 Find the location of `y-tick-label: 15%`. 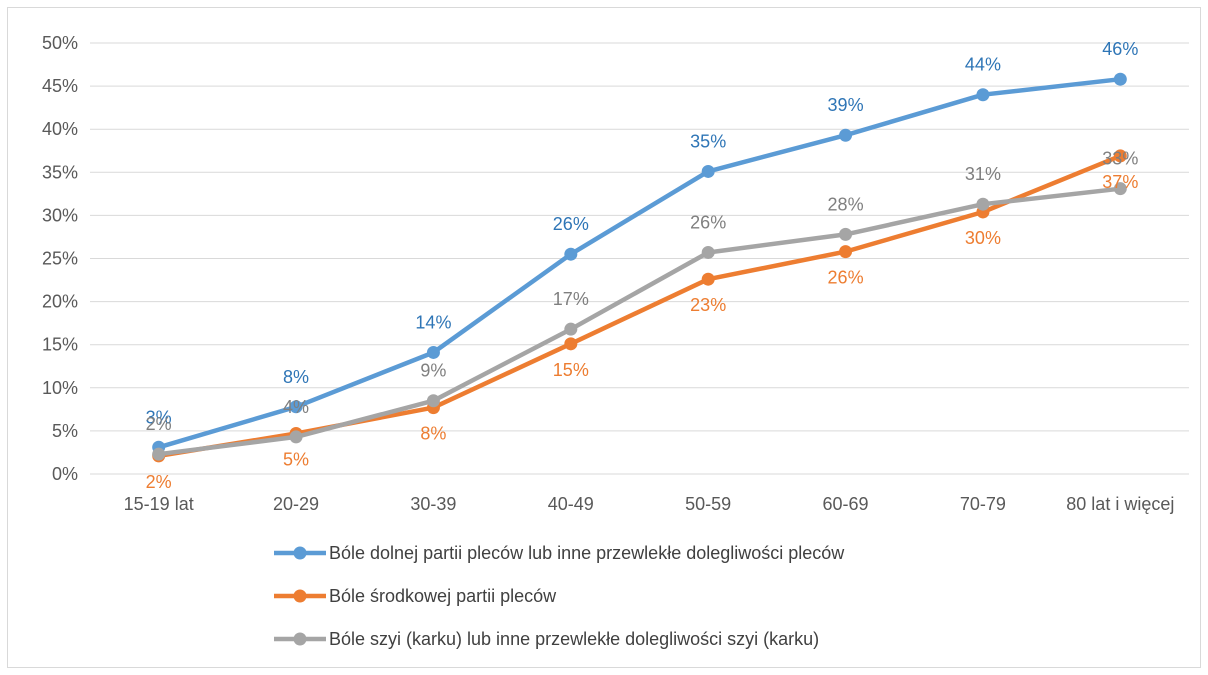

y-tick-label: 15% is located at coordinates (60, 345).